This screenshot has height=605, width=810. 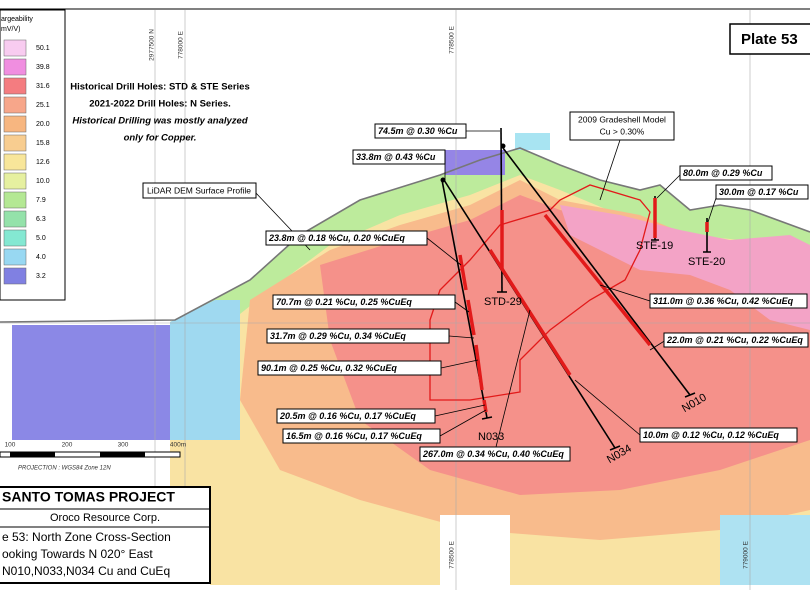 I want to click on lidar-label: LiDAR DEM Surface Profile, so click(x=199, y=190).